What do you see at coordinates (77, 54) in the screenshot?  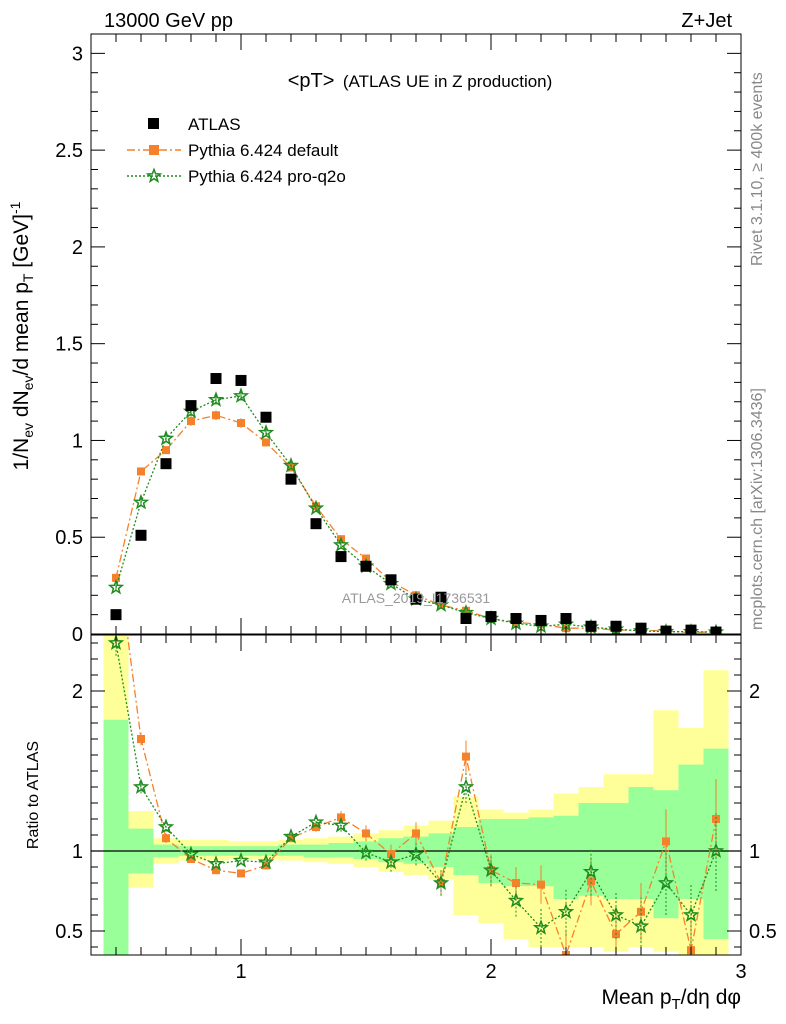 I see `top-y-tick-label: 3` at bounding box center [77, 54].